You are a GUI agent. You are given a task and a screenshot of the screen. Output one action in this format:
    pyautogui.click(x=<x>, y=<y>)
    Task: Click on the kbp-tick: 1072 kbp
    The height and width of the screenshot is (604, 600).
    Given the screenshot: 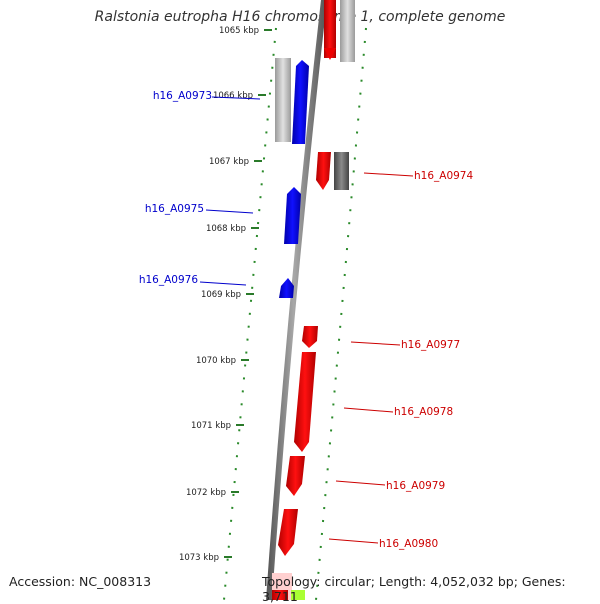 What is the action you would take?
    pyautogui.click(x=212, y=493)
    